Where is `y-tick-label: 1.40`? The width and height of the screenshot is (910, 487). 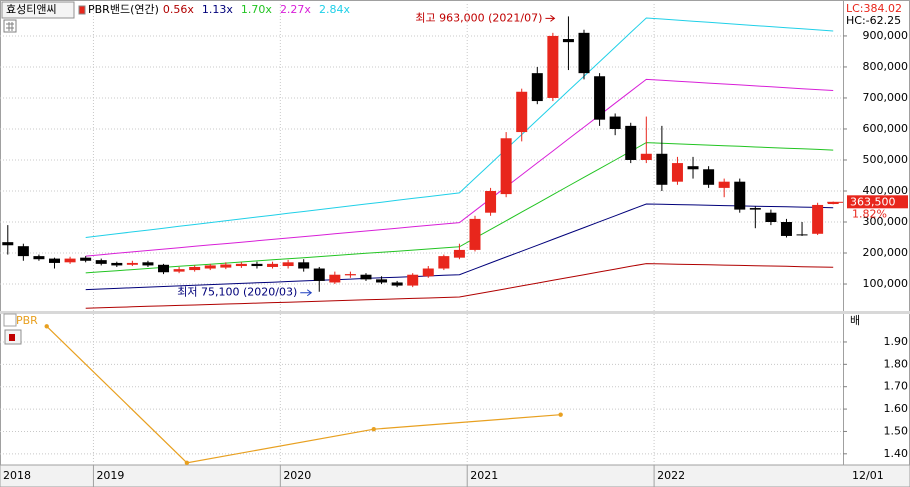
y-tick-label: 1.40 is located at coordinates (896, 453).